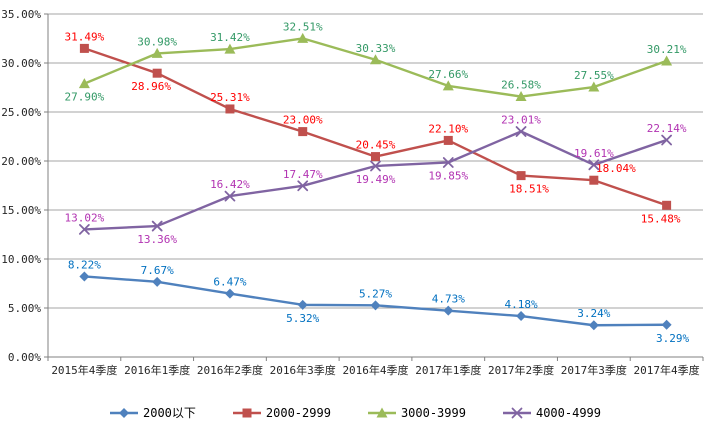 The height and width of the screenshot is (425, 710). What do you see at coordinates (355, 412) in the screenshot?
I see `chart-legend: 2000以下 2000-2999 3000-3999 4000-4999` at bounding box center [355, 412].